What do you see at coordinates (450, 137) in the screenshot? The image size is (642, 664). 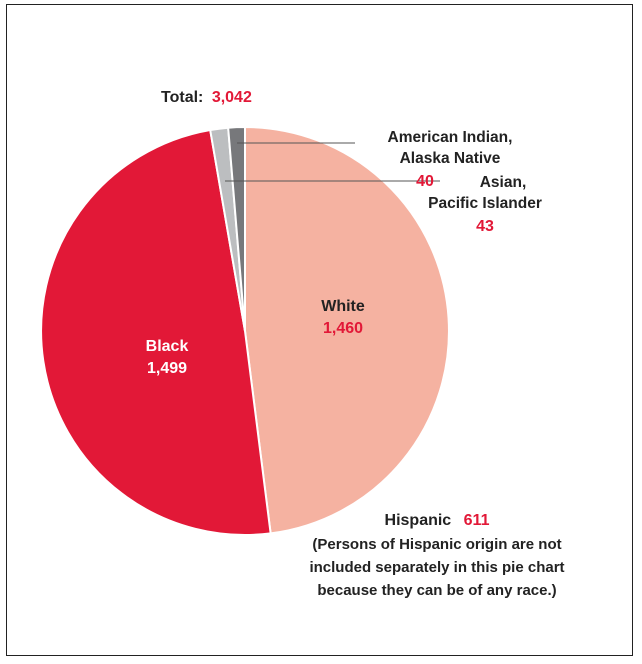 I see `slice-label-american-indian-line1: American Indian,` at bounding box center [450, 137].